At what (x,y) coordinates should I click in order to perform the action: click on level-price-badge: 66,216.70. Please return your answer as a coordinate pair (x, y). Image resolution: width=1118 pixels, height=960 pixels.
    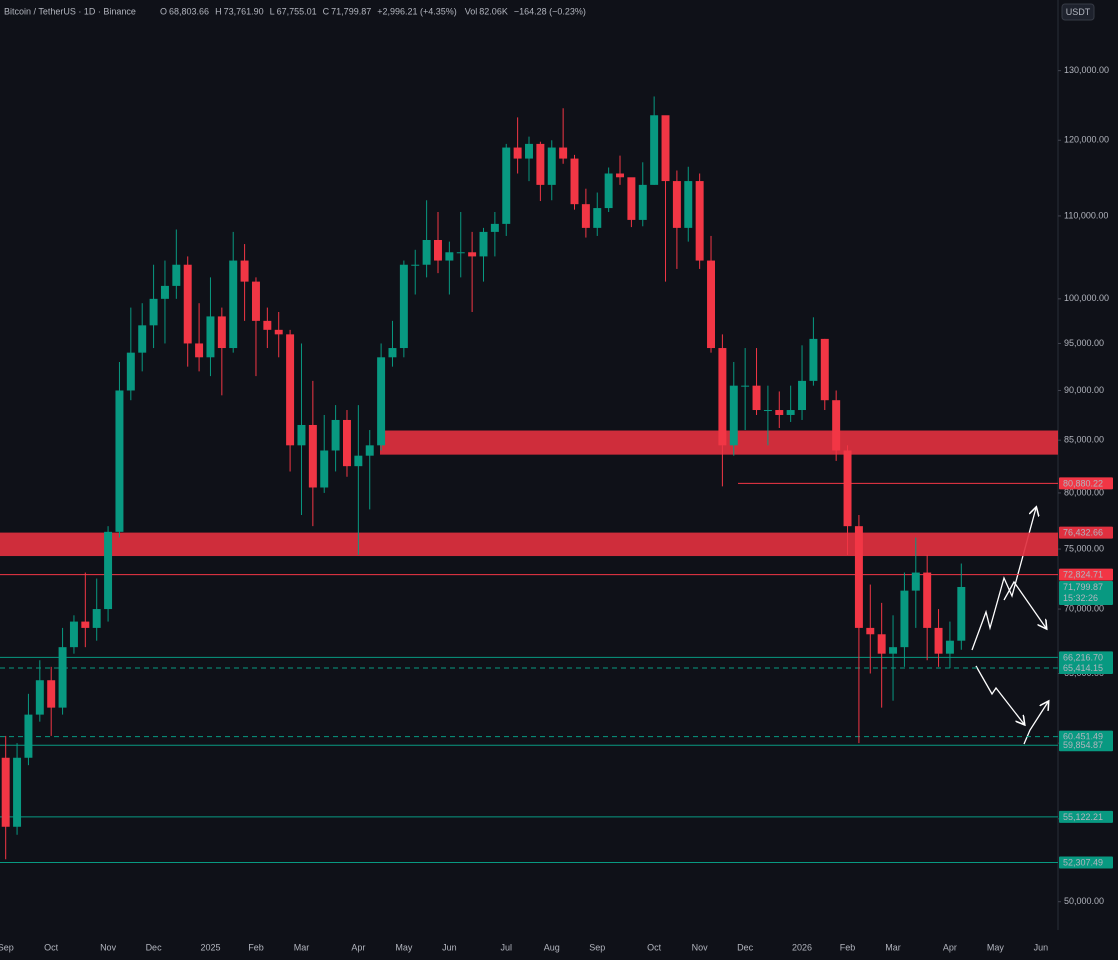
    Looking at the image, I should click on (1083, 657).